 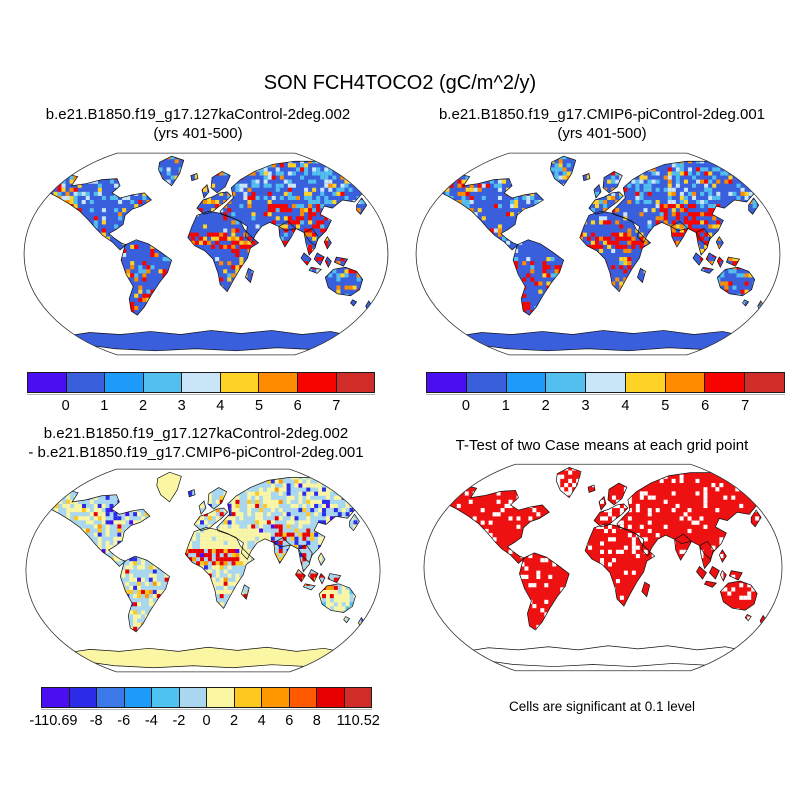 What do you see at coordinates (124, 721) in the screenshot?
I see `colorbar-tick-label: -6` at bounding box center [124, 721].